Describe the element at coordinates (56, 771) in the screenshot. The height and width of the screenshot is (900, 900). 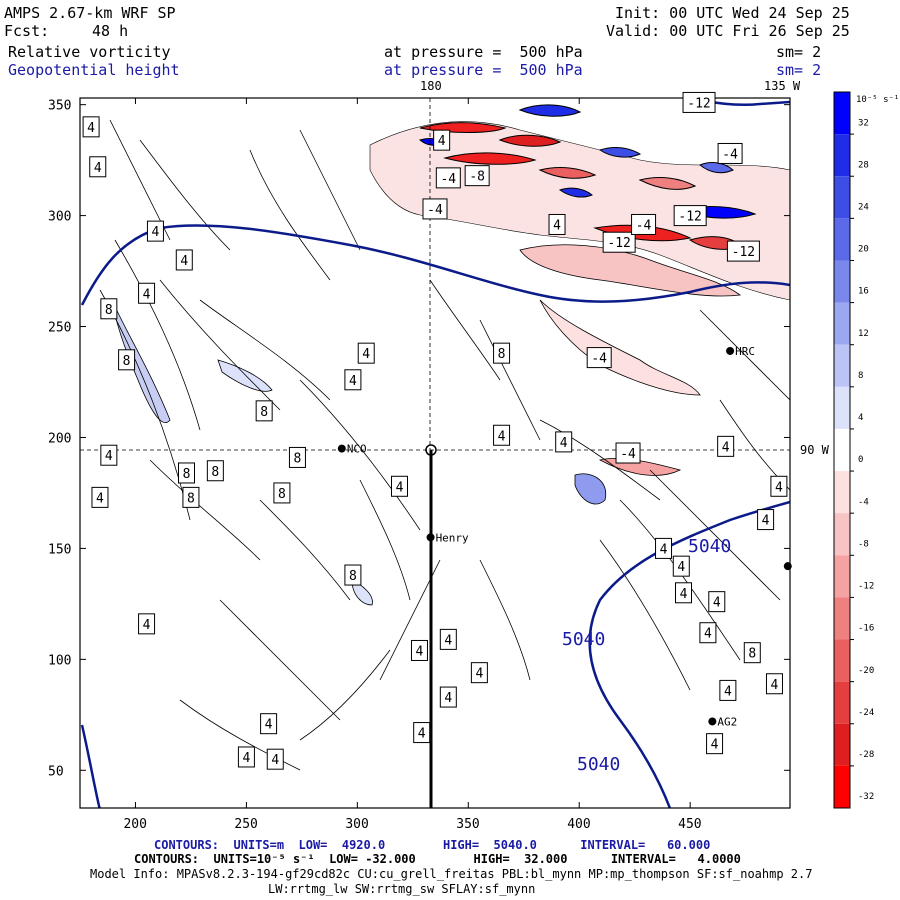
I see `y-tick-label: 50` at that location.